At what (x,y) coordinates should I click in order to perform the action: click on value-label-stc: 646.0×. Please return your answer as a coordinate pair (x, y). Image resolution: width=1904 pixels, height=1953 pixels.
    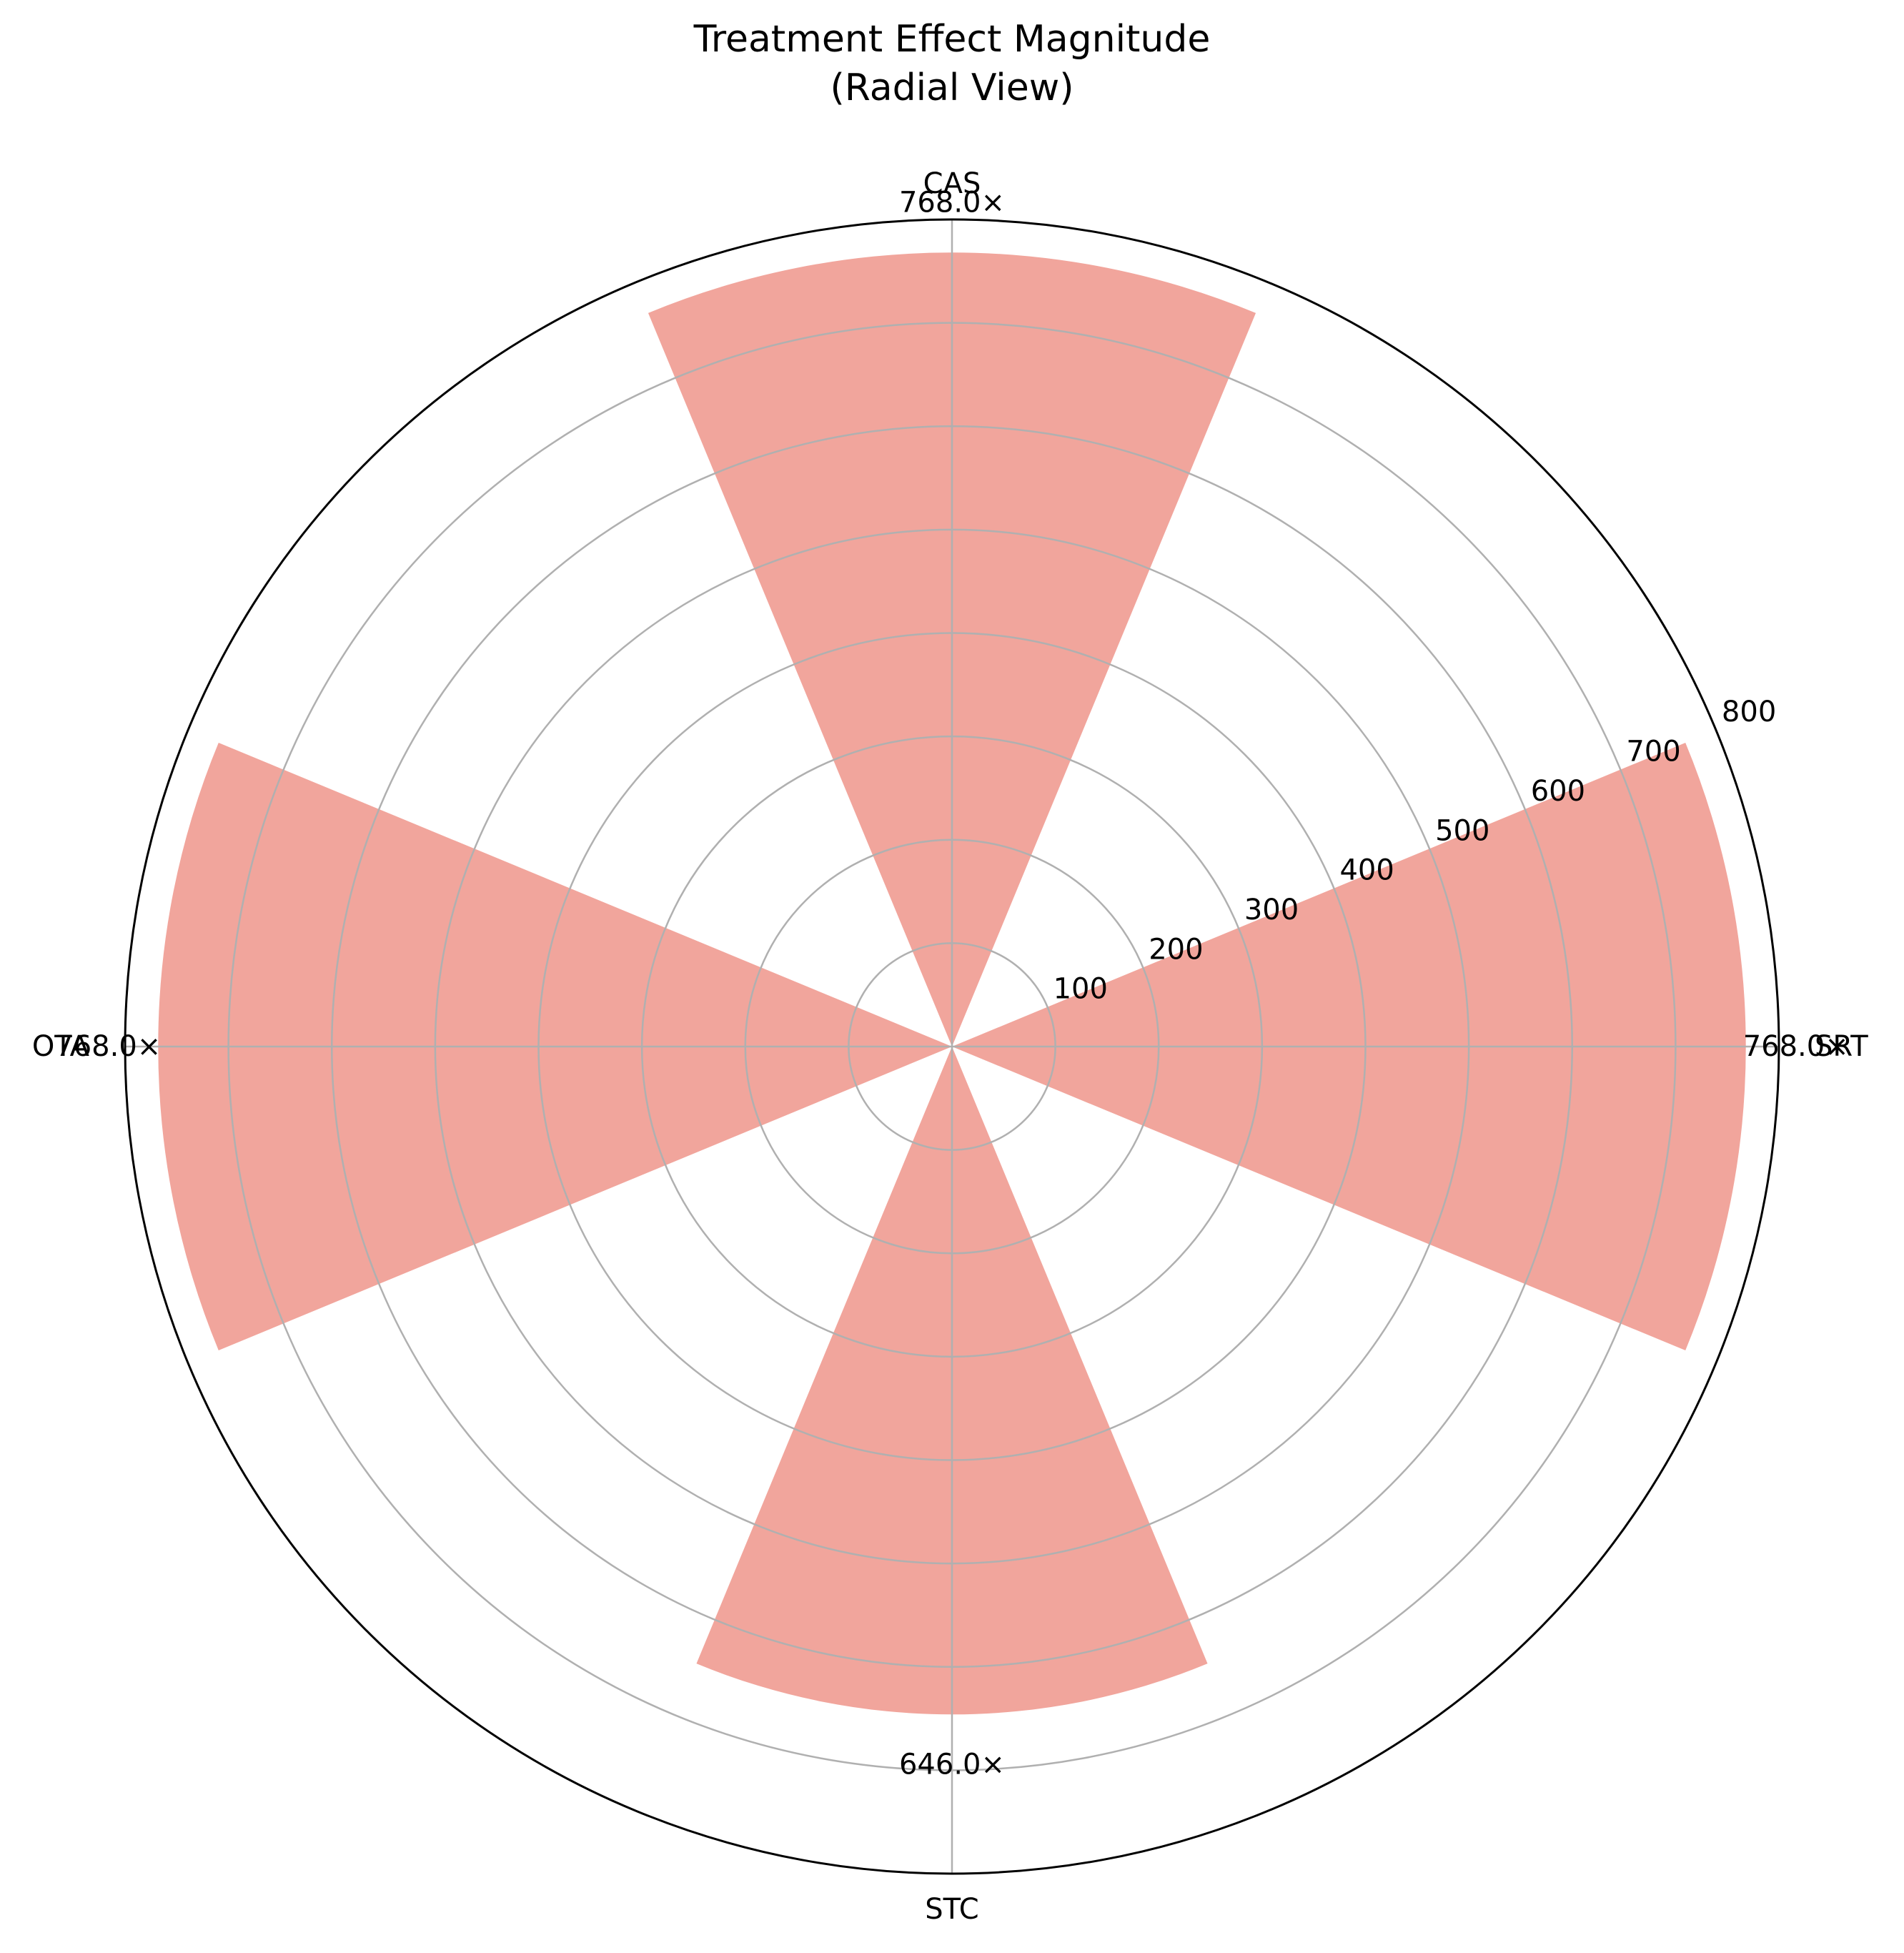
    Looking at the image, I should click on (952, 1764).